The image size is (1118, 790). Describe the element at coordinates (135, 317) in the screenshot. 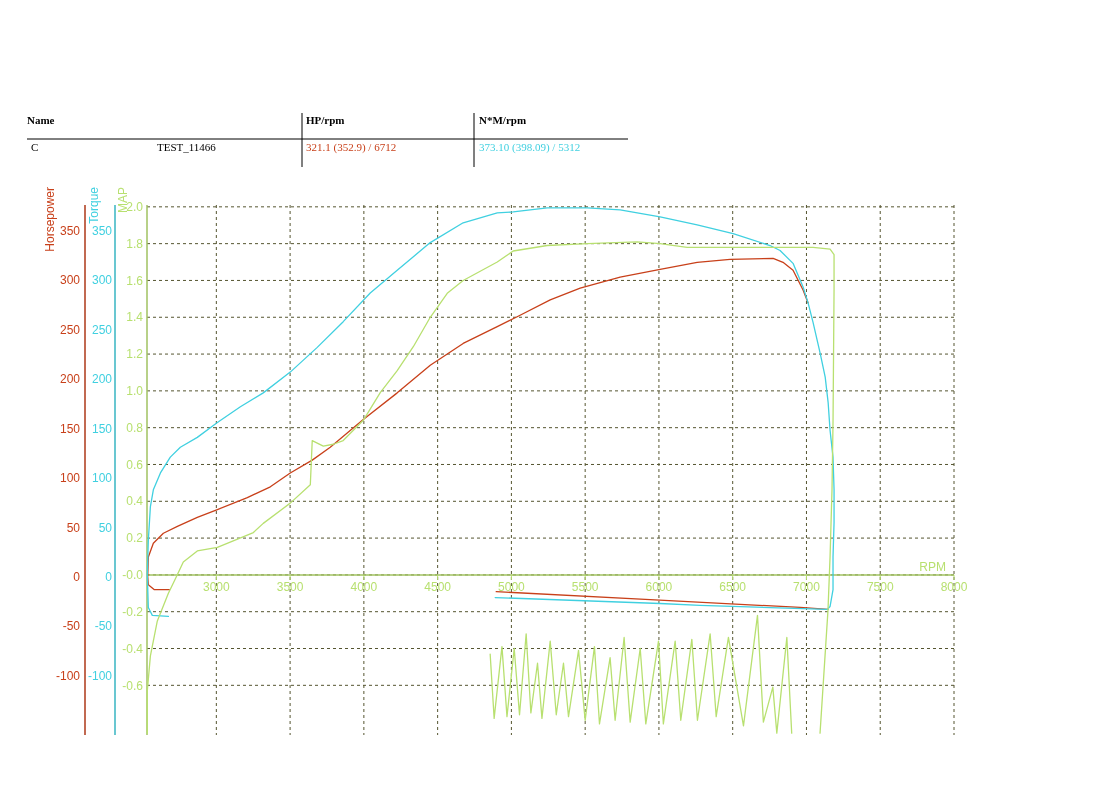

I see `y3-tick-label: 1.4` at that location.